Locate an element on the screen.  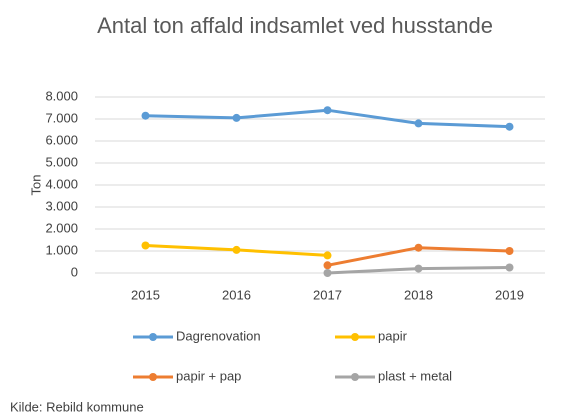
x-tick-label: 2016 is located at coordinates (236, 294).